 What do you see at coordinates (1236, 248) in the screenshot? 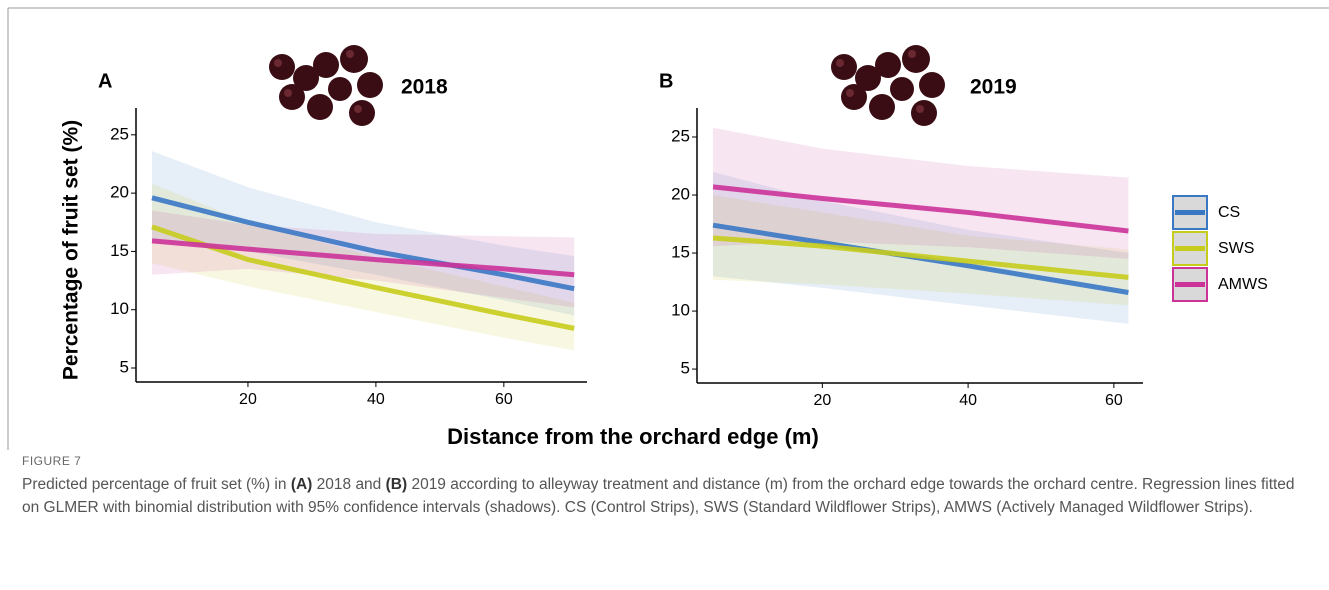
I see `legend-label: SWS` at bounding box center [1236, 248].